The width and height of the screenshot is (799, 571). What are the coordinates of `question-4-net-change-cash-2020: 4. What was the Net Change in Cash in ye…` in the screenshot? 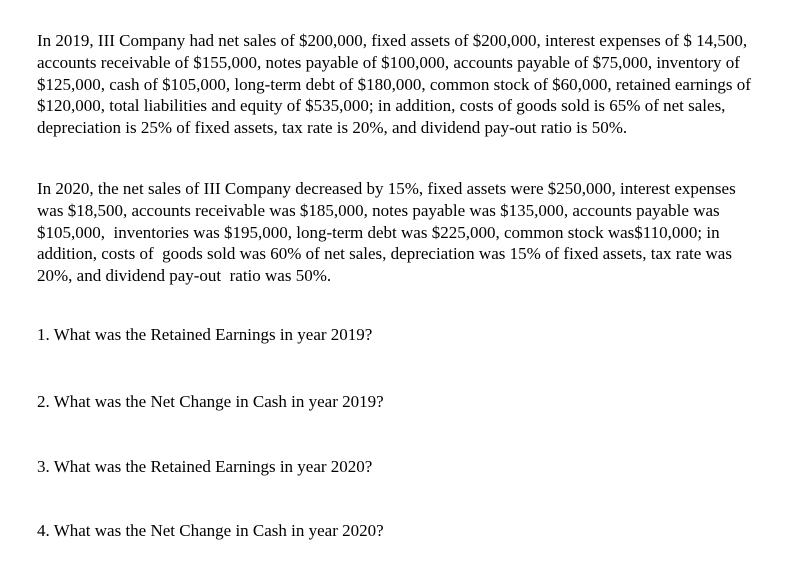 It's located at (210, 531).